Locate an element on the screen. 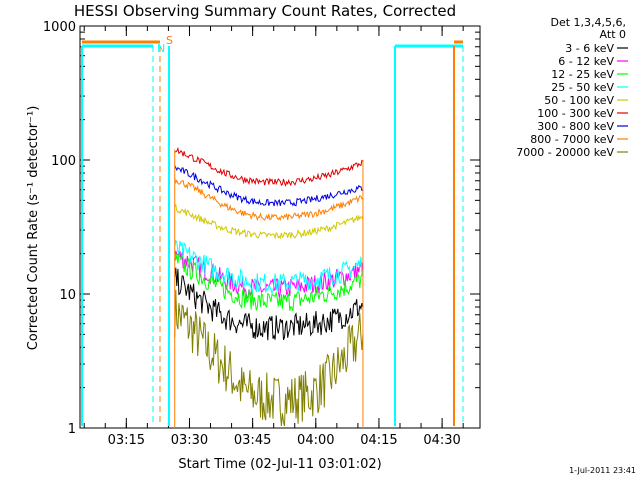 This screenshot has width=640, height=480. x-tick-label: 03:30 is located at coordinates (189, 440).